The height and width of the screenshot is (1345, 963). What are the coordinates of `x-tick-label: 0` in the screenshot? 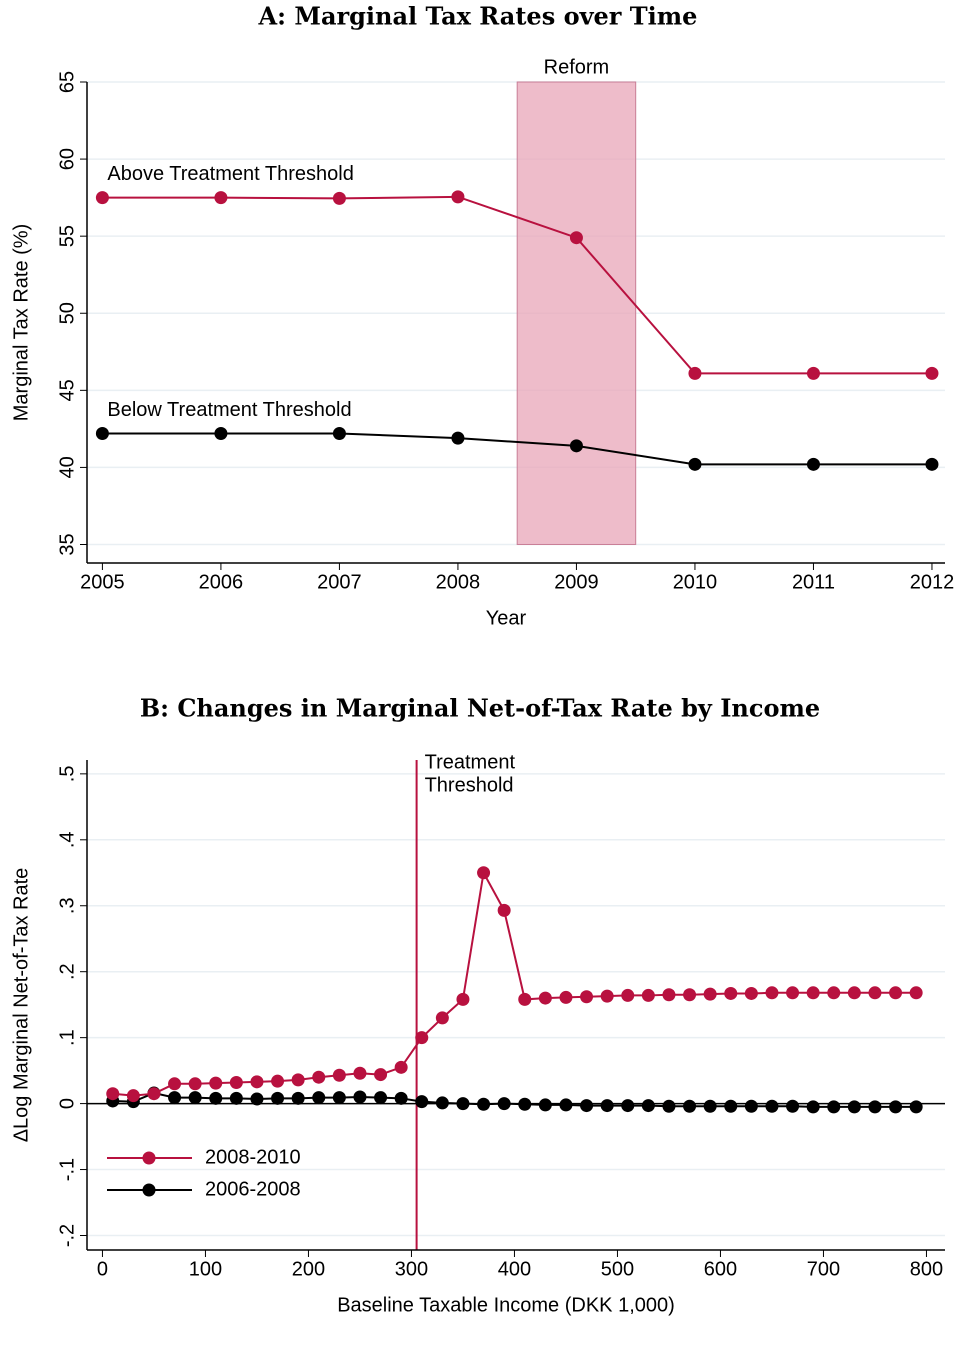 It's located at (102, 1269).